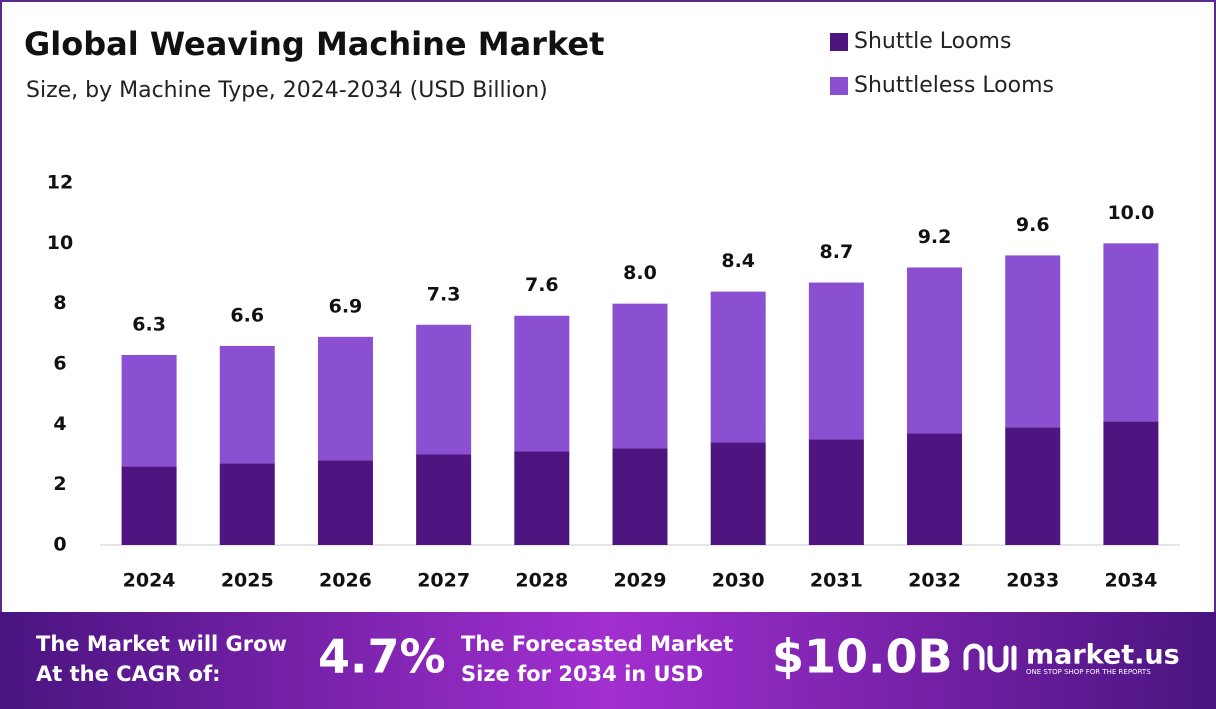  Describe the element at coordinates (934, 581) in the screenshot. I see `x-tick-label: 2032` at that location.